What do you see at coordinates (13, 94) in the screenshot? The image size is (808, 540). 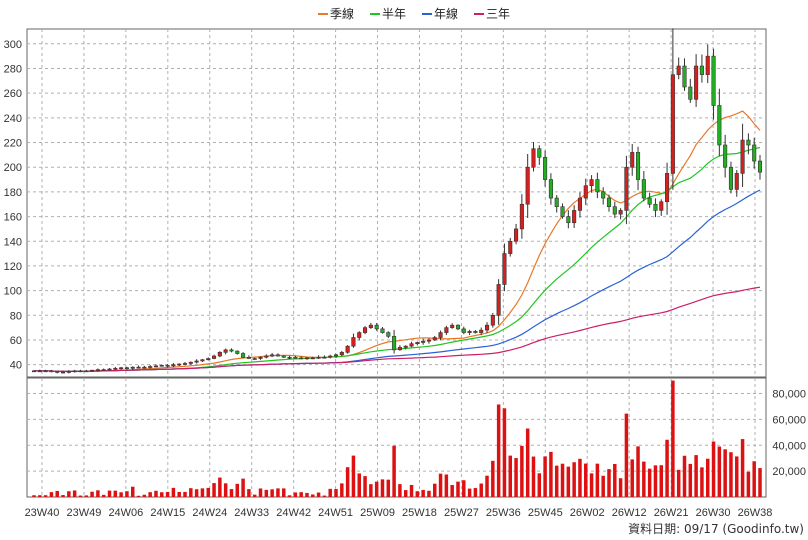 I see `price-tick-label: 260` at bounding box center [13, 94].